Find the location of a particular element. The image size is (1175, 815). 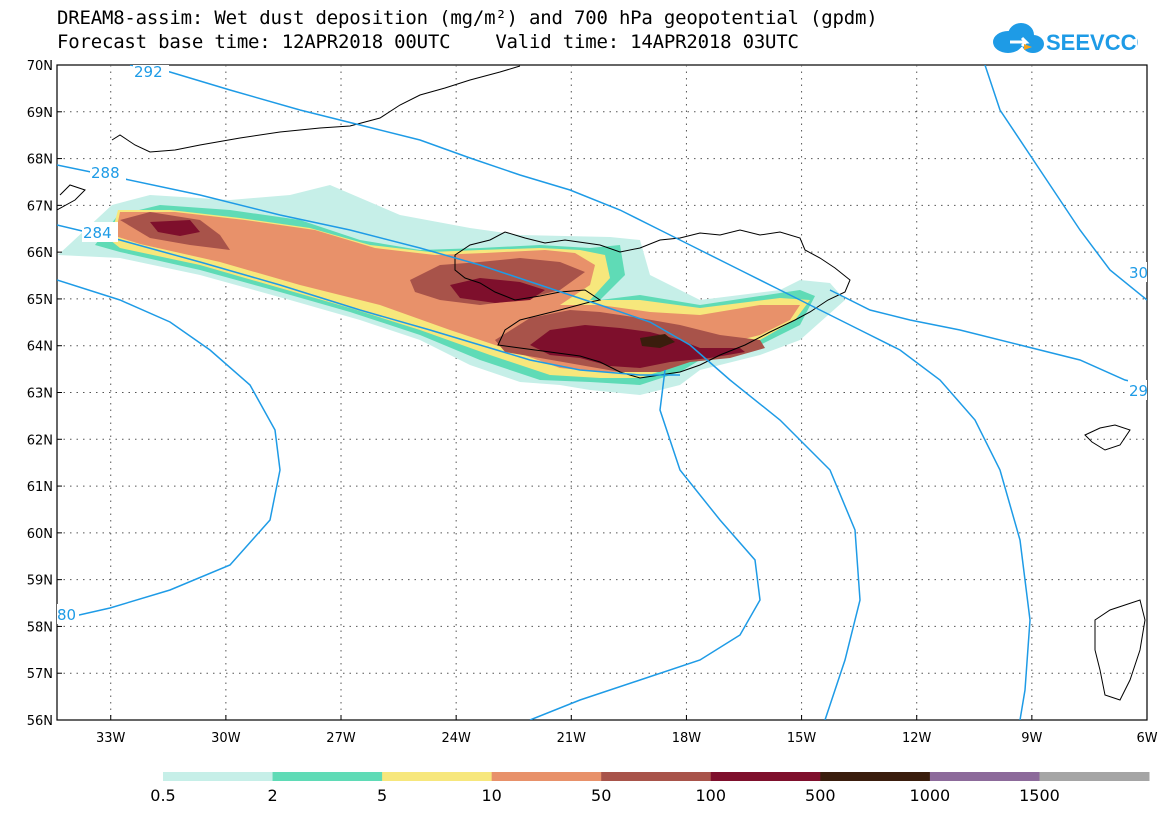

lon-label: 27W is located at coordinates (341, 738).